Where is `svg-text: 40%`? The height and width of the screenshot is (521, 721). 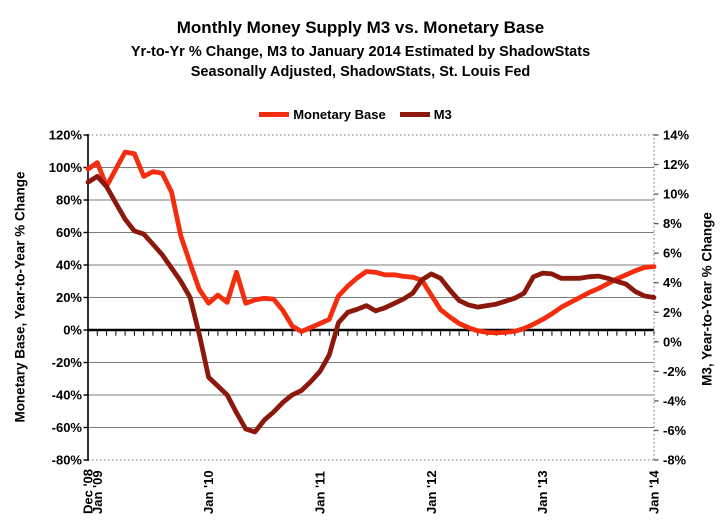 svg-text: 40% is located at coordinates (69, 265).